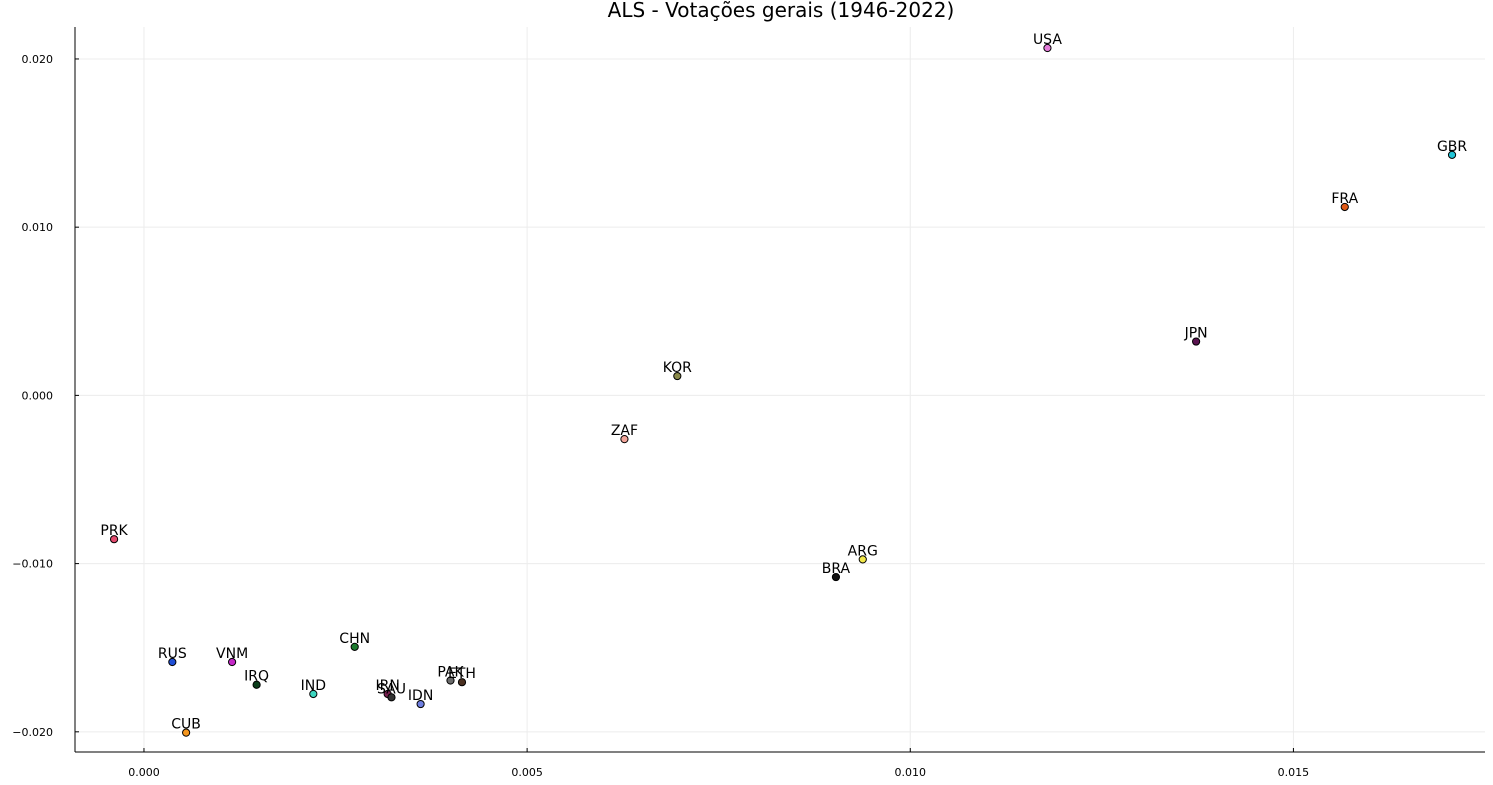 This screenshot has height=785, width=1493. Describe the element at coordinates (38, 59) in the screenshot. I see `y-tick-label: 0.020` at that location.